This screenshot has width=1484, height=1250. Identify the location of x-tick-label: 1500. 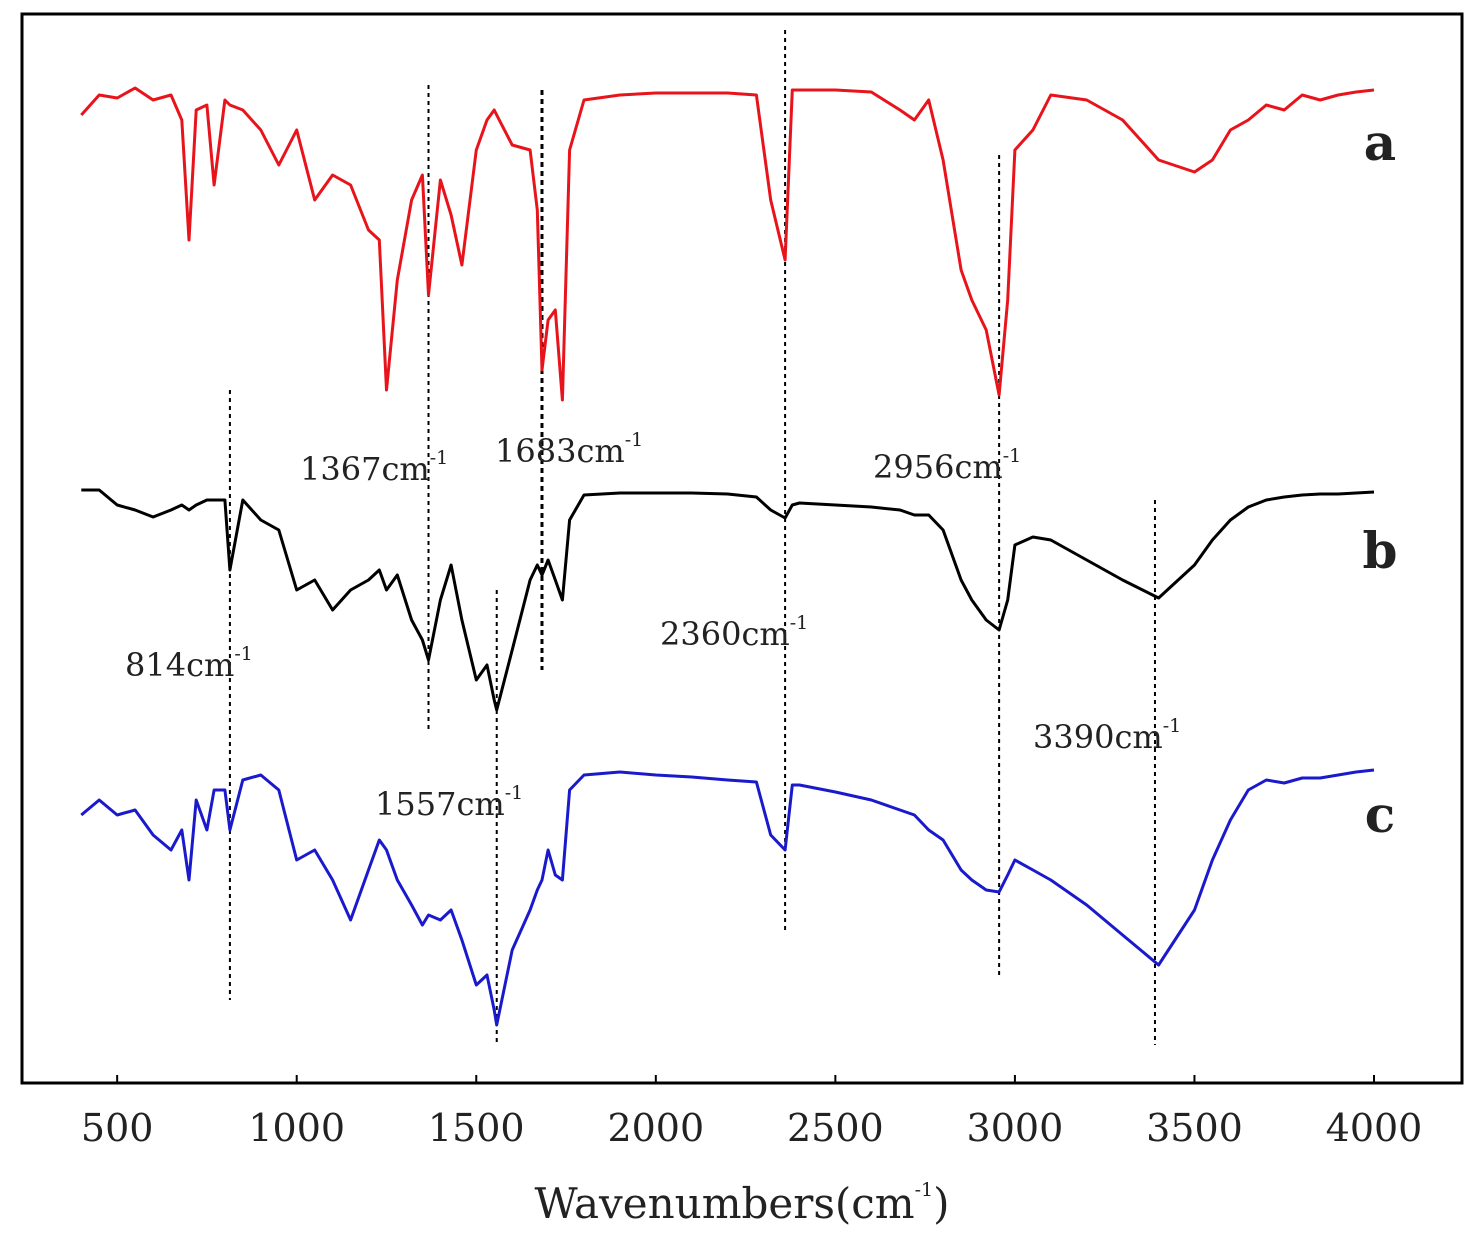
(476, 1128).